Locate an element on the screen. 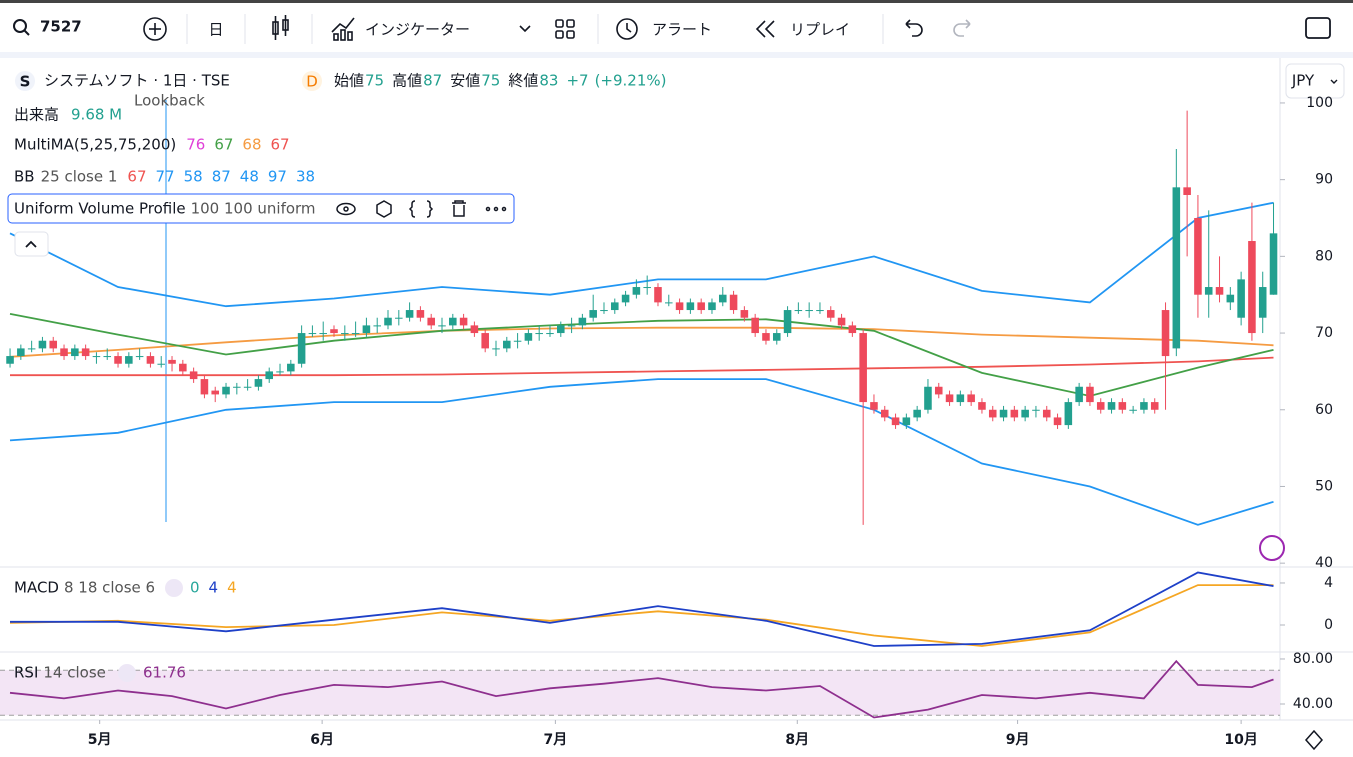 Image resolution: width=1353 pixels, height=757 pixels. pane-value: 0 is located at coordinates (195, 588).